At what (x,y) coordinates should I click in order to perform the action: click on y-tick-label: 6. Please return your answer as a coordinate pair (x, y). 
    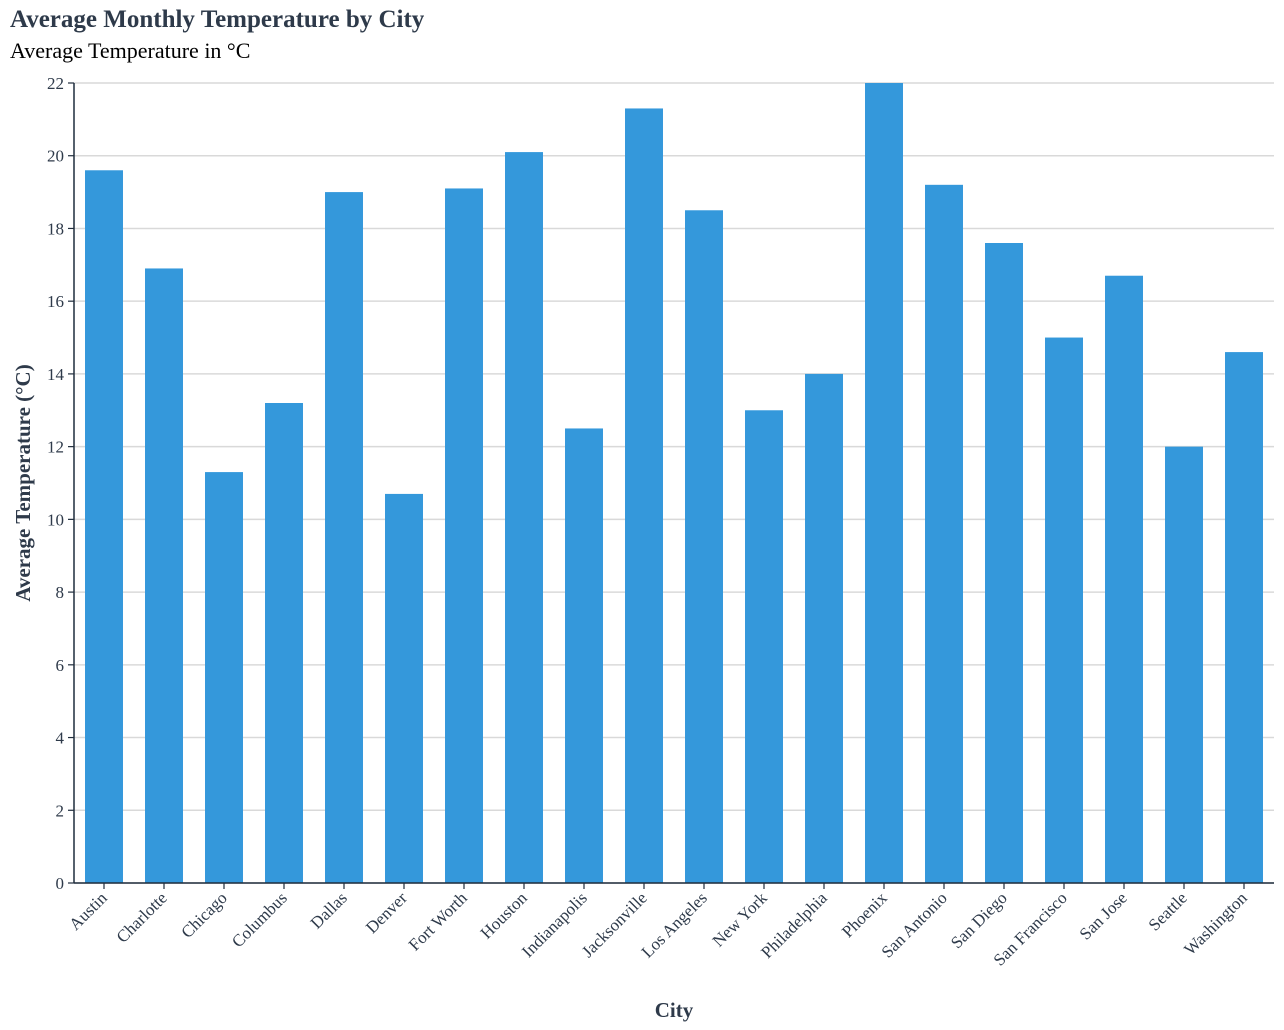
    Looking at the image, I should click on (60, 665).